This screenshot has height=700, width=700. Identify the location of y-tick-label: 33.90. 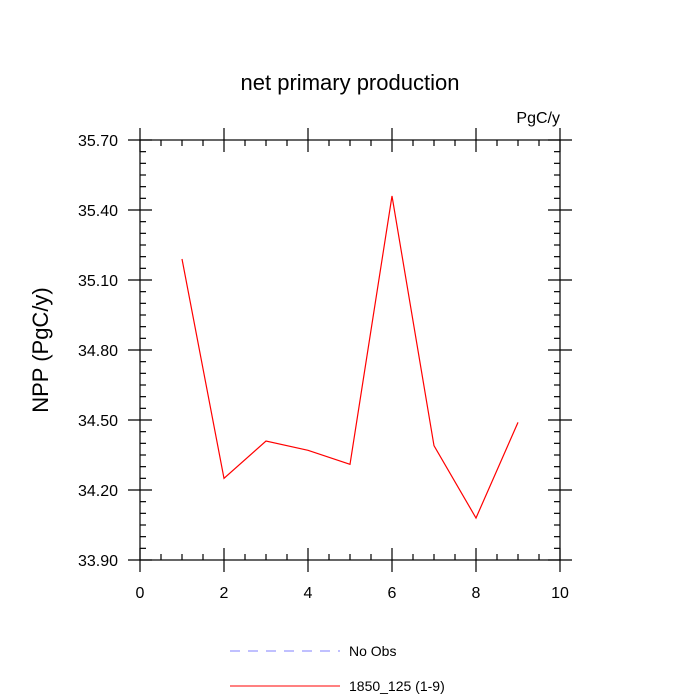
(98, 561).